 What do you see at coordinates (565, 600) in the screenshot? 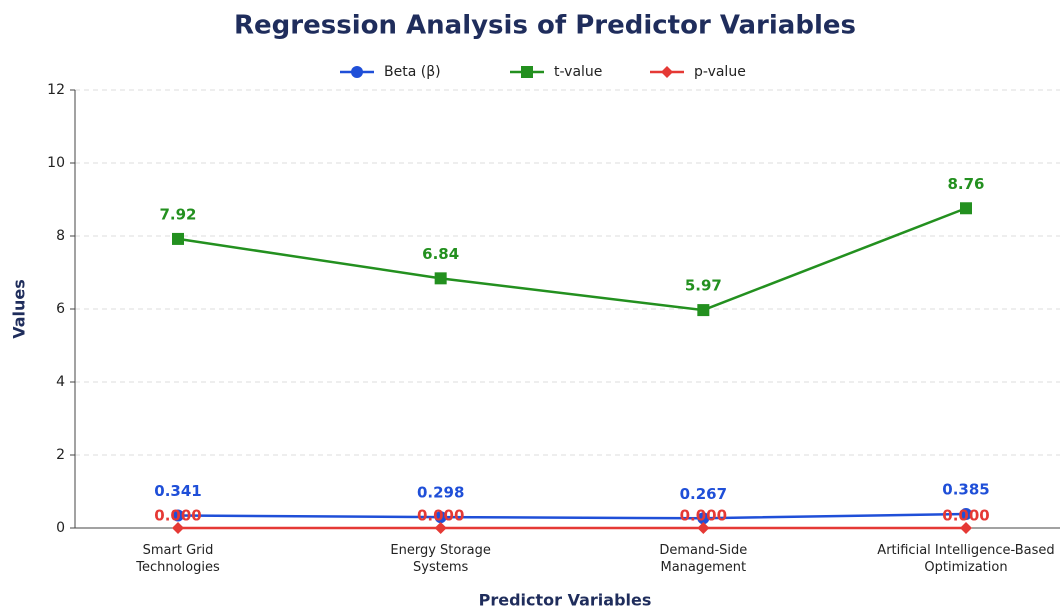
I see `x-axis-label: Predictor Variables` at bounding box center [565, 600].